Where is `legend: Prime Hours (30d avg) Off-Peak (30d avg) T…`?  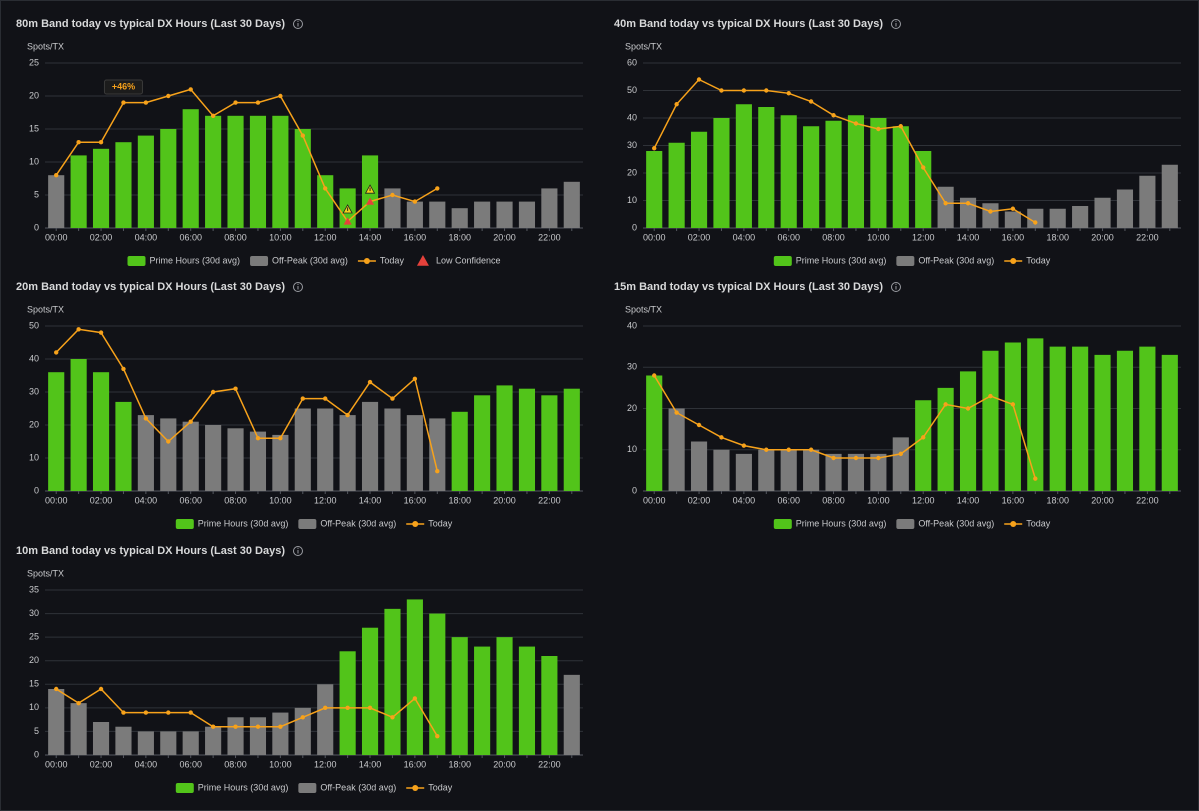 legend: Prime Hours (30d avg) Off-Peak (30d avg) T… is located at coordinates (912, 260).